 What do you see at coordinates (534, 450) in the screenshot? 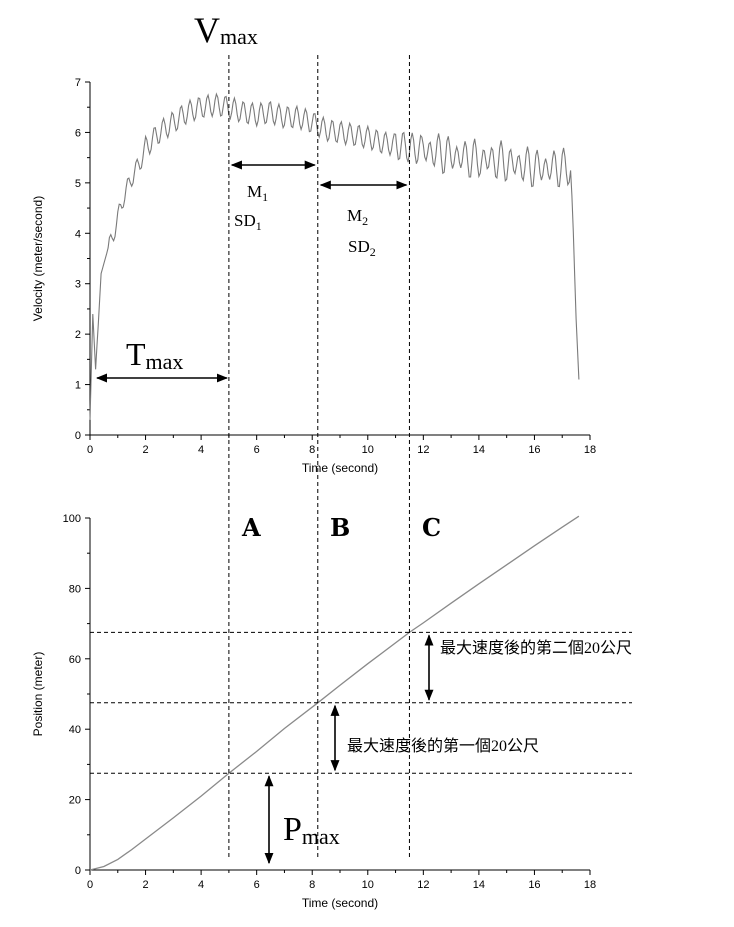
I see `velocity-x-tick-label: 16` at bounding box center [534, 450].